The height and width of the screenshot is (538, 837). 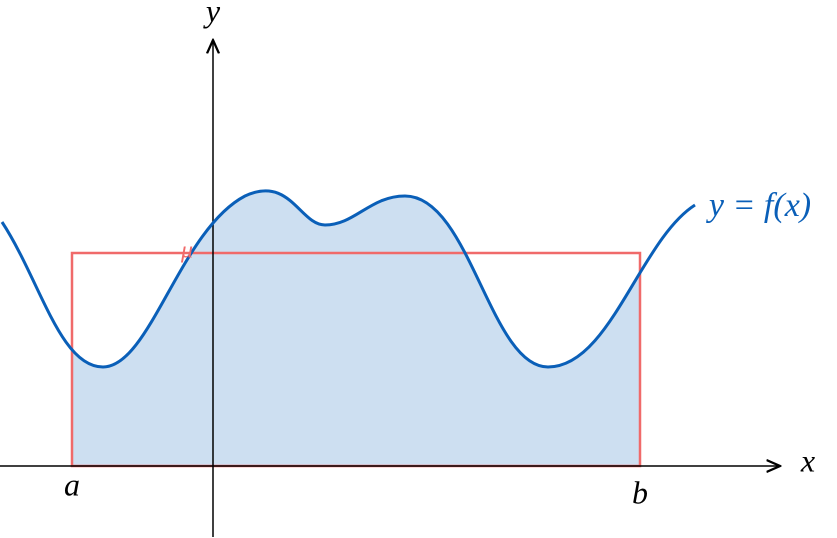 What do you see at coordinates (72, 484) in the screenshot?
I see `bound-a: a` at bounding box center [72, 484].